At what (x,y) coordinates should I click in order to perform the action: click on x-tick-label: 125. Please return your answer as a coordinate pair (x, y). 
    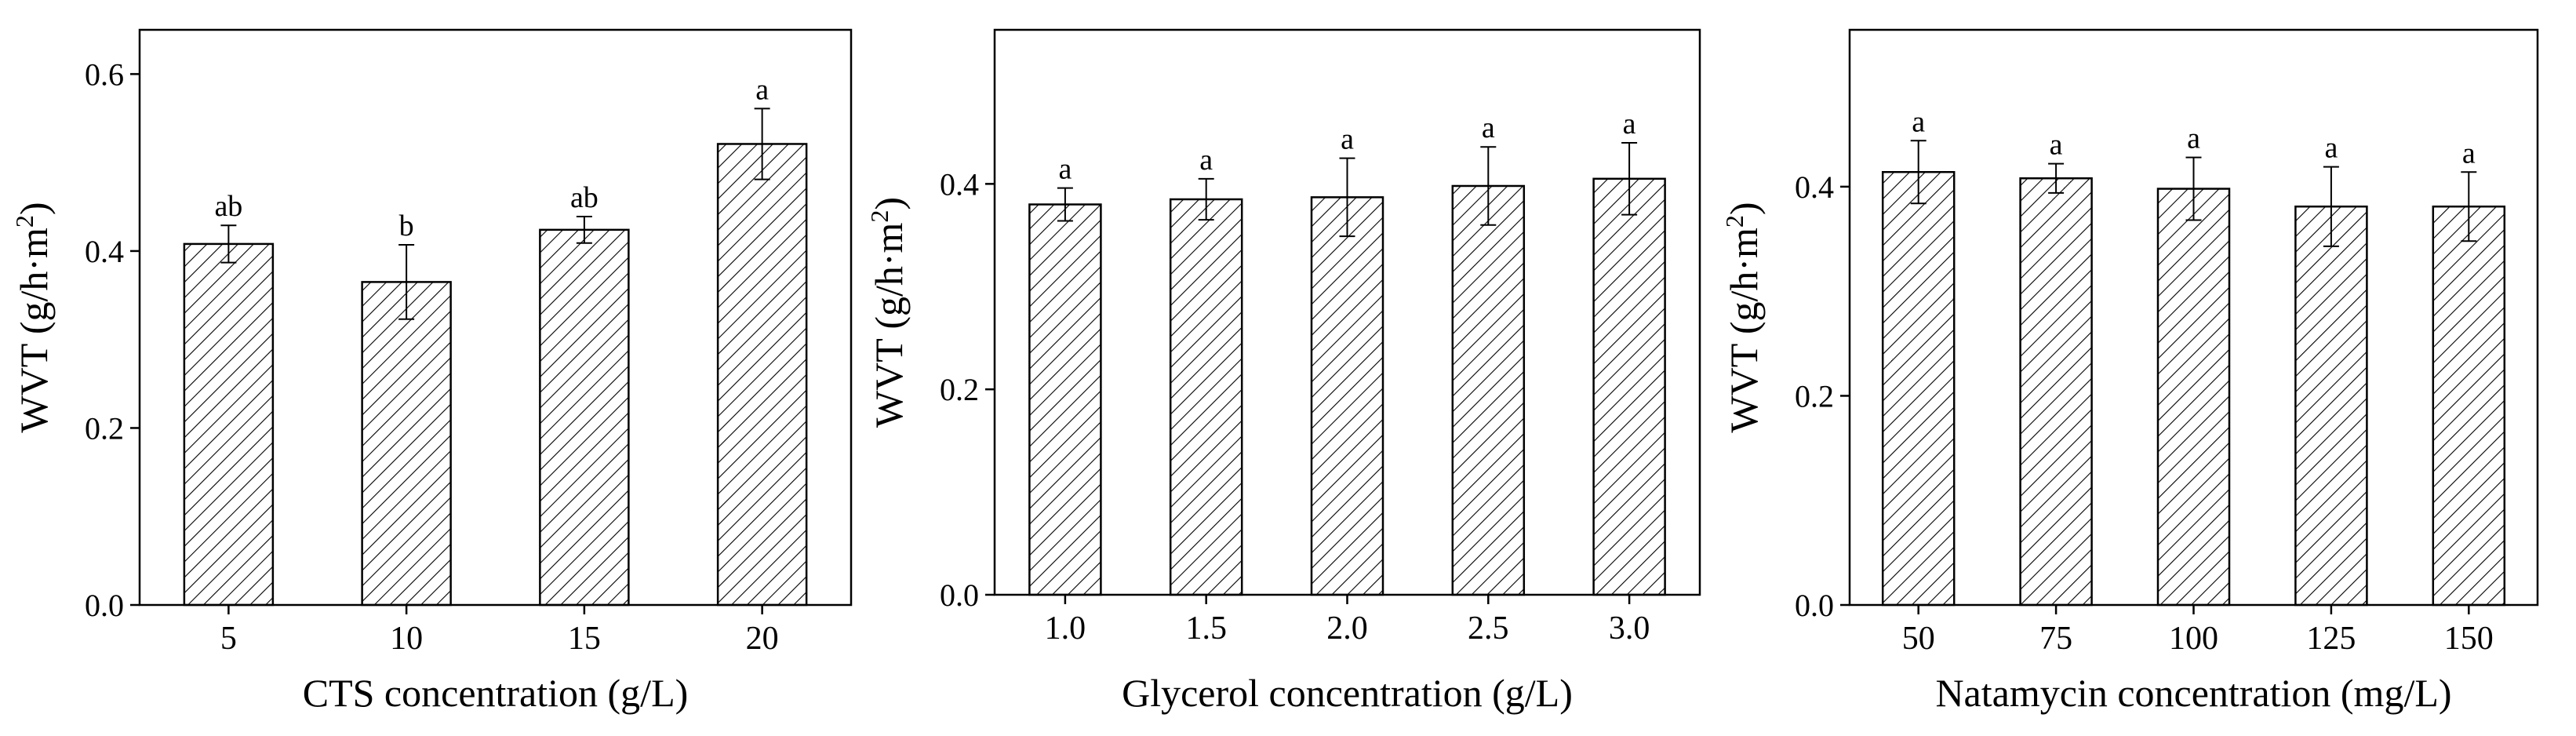
    Looking at the image, I should click on (2331, 639).